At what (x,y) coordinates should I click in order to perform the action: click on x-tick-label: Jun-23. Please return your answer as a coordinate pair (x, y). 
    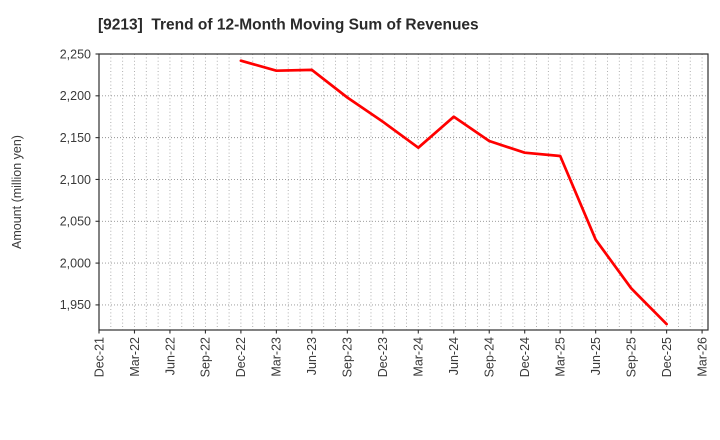
    Looking at the image, I should click on (312, 356).